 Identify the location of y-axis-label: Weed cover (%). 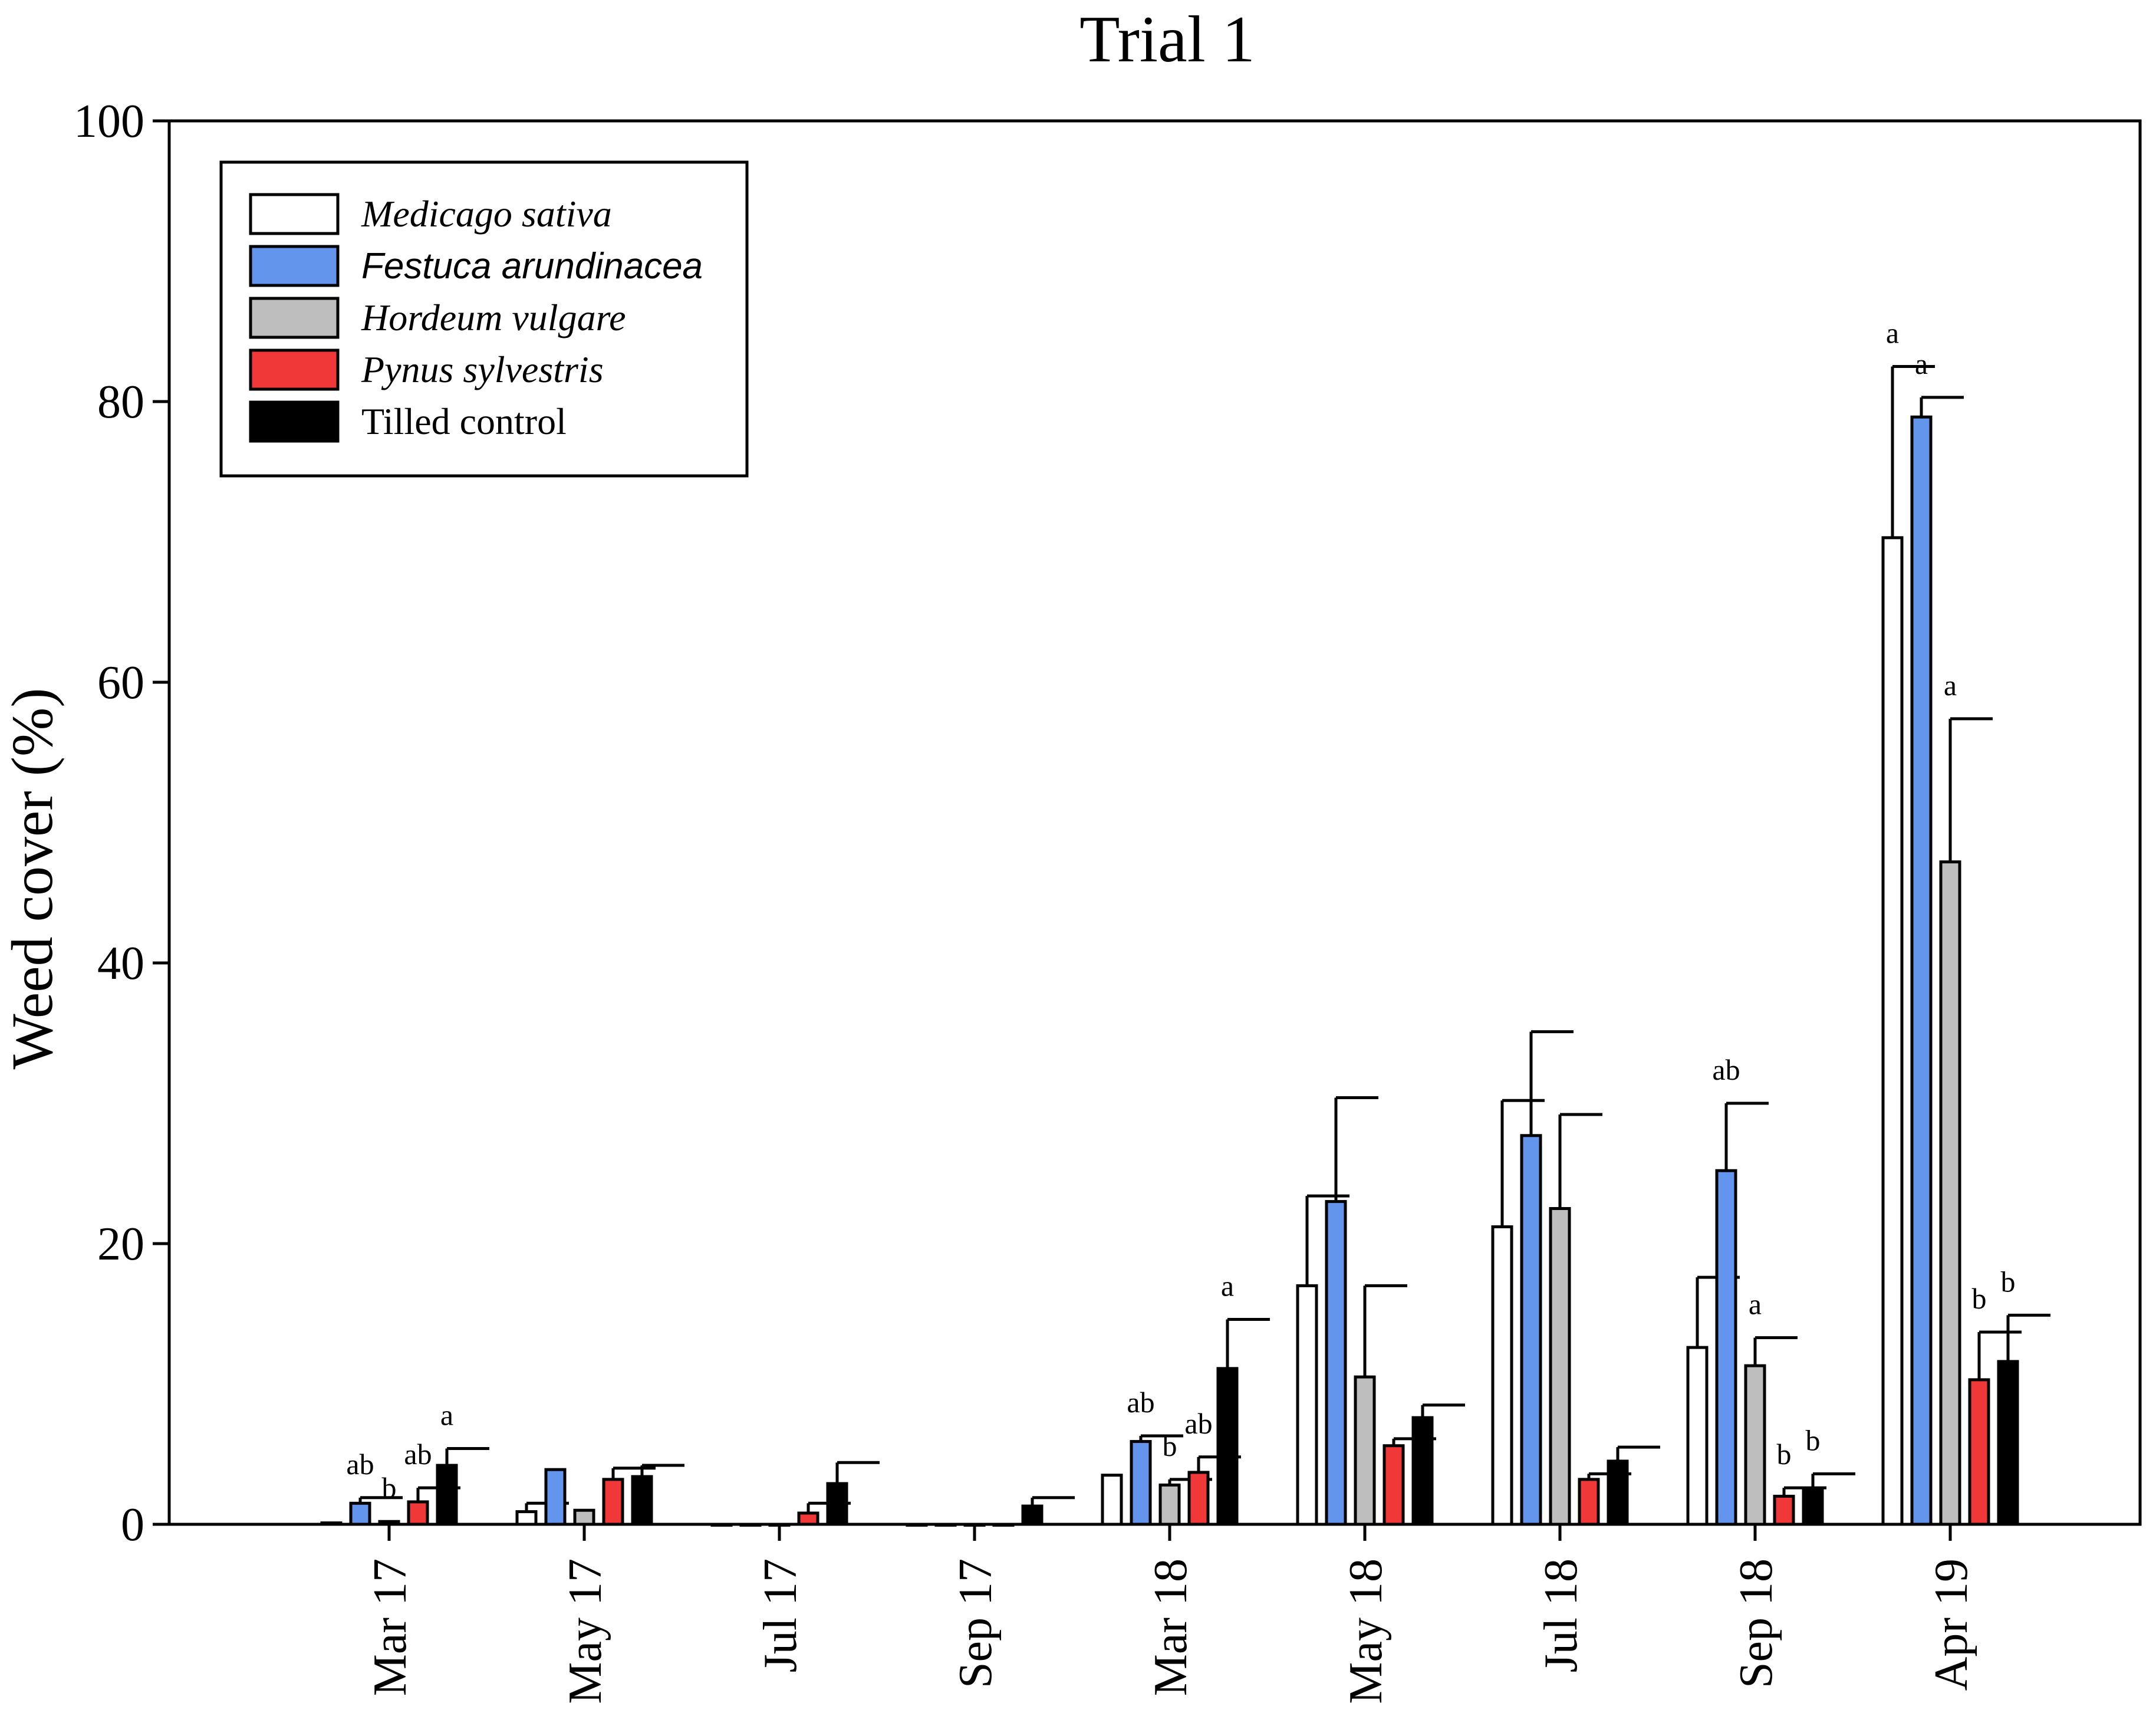
(32, 878).